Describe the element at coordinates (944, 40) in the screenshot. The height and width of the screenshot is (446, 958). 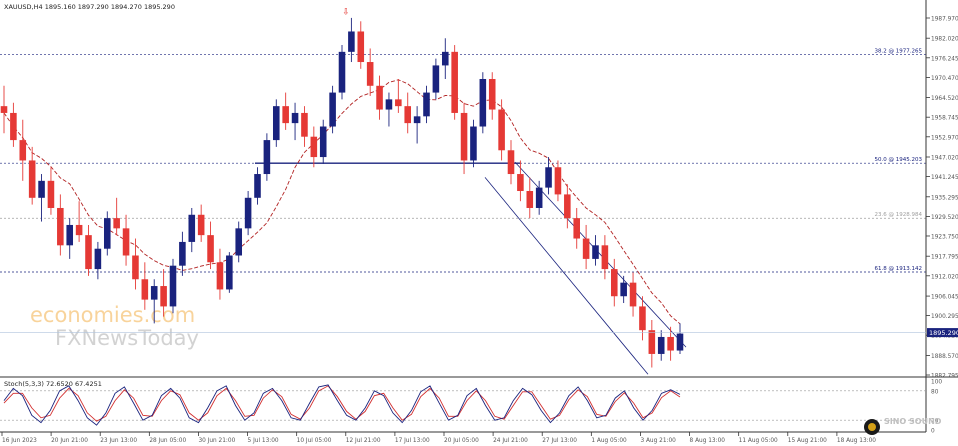
I see `price-tick-label: 1982.020` at that location.